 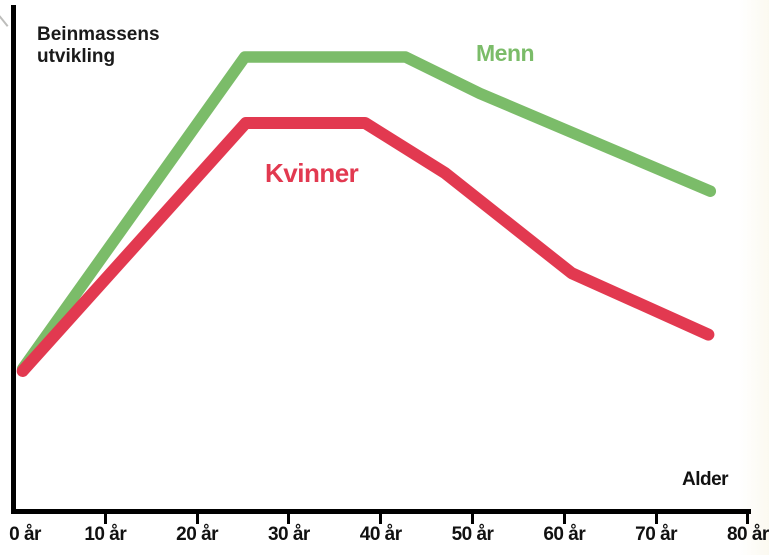 What do you see at coordinates (98, 34) in the screenshot?
I see `chart-title-line1: Beinmassens` at bounding box center [98, 34].